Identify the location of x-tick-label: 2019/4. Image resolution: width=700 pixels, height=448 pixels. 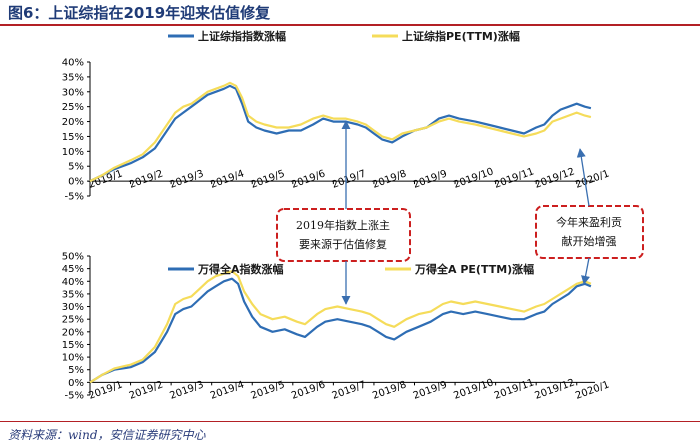
(227, 179).